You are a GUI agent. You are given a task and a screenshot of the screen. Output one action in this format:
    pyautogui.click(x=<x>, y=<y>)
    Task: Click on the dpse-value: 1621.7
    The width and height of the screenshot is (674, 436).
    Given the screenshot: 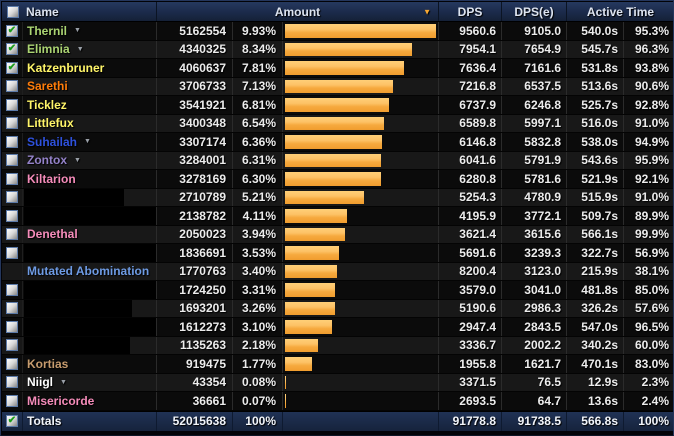 What is the action you would take?
    pyautogui.click(x=534, y=364)
    